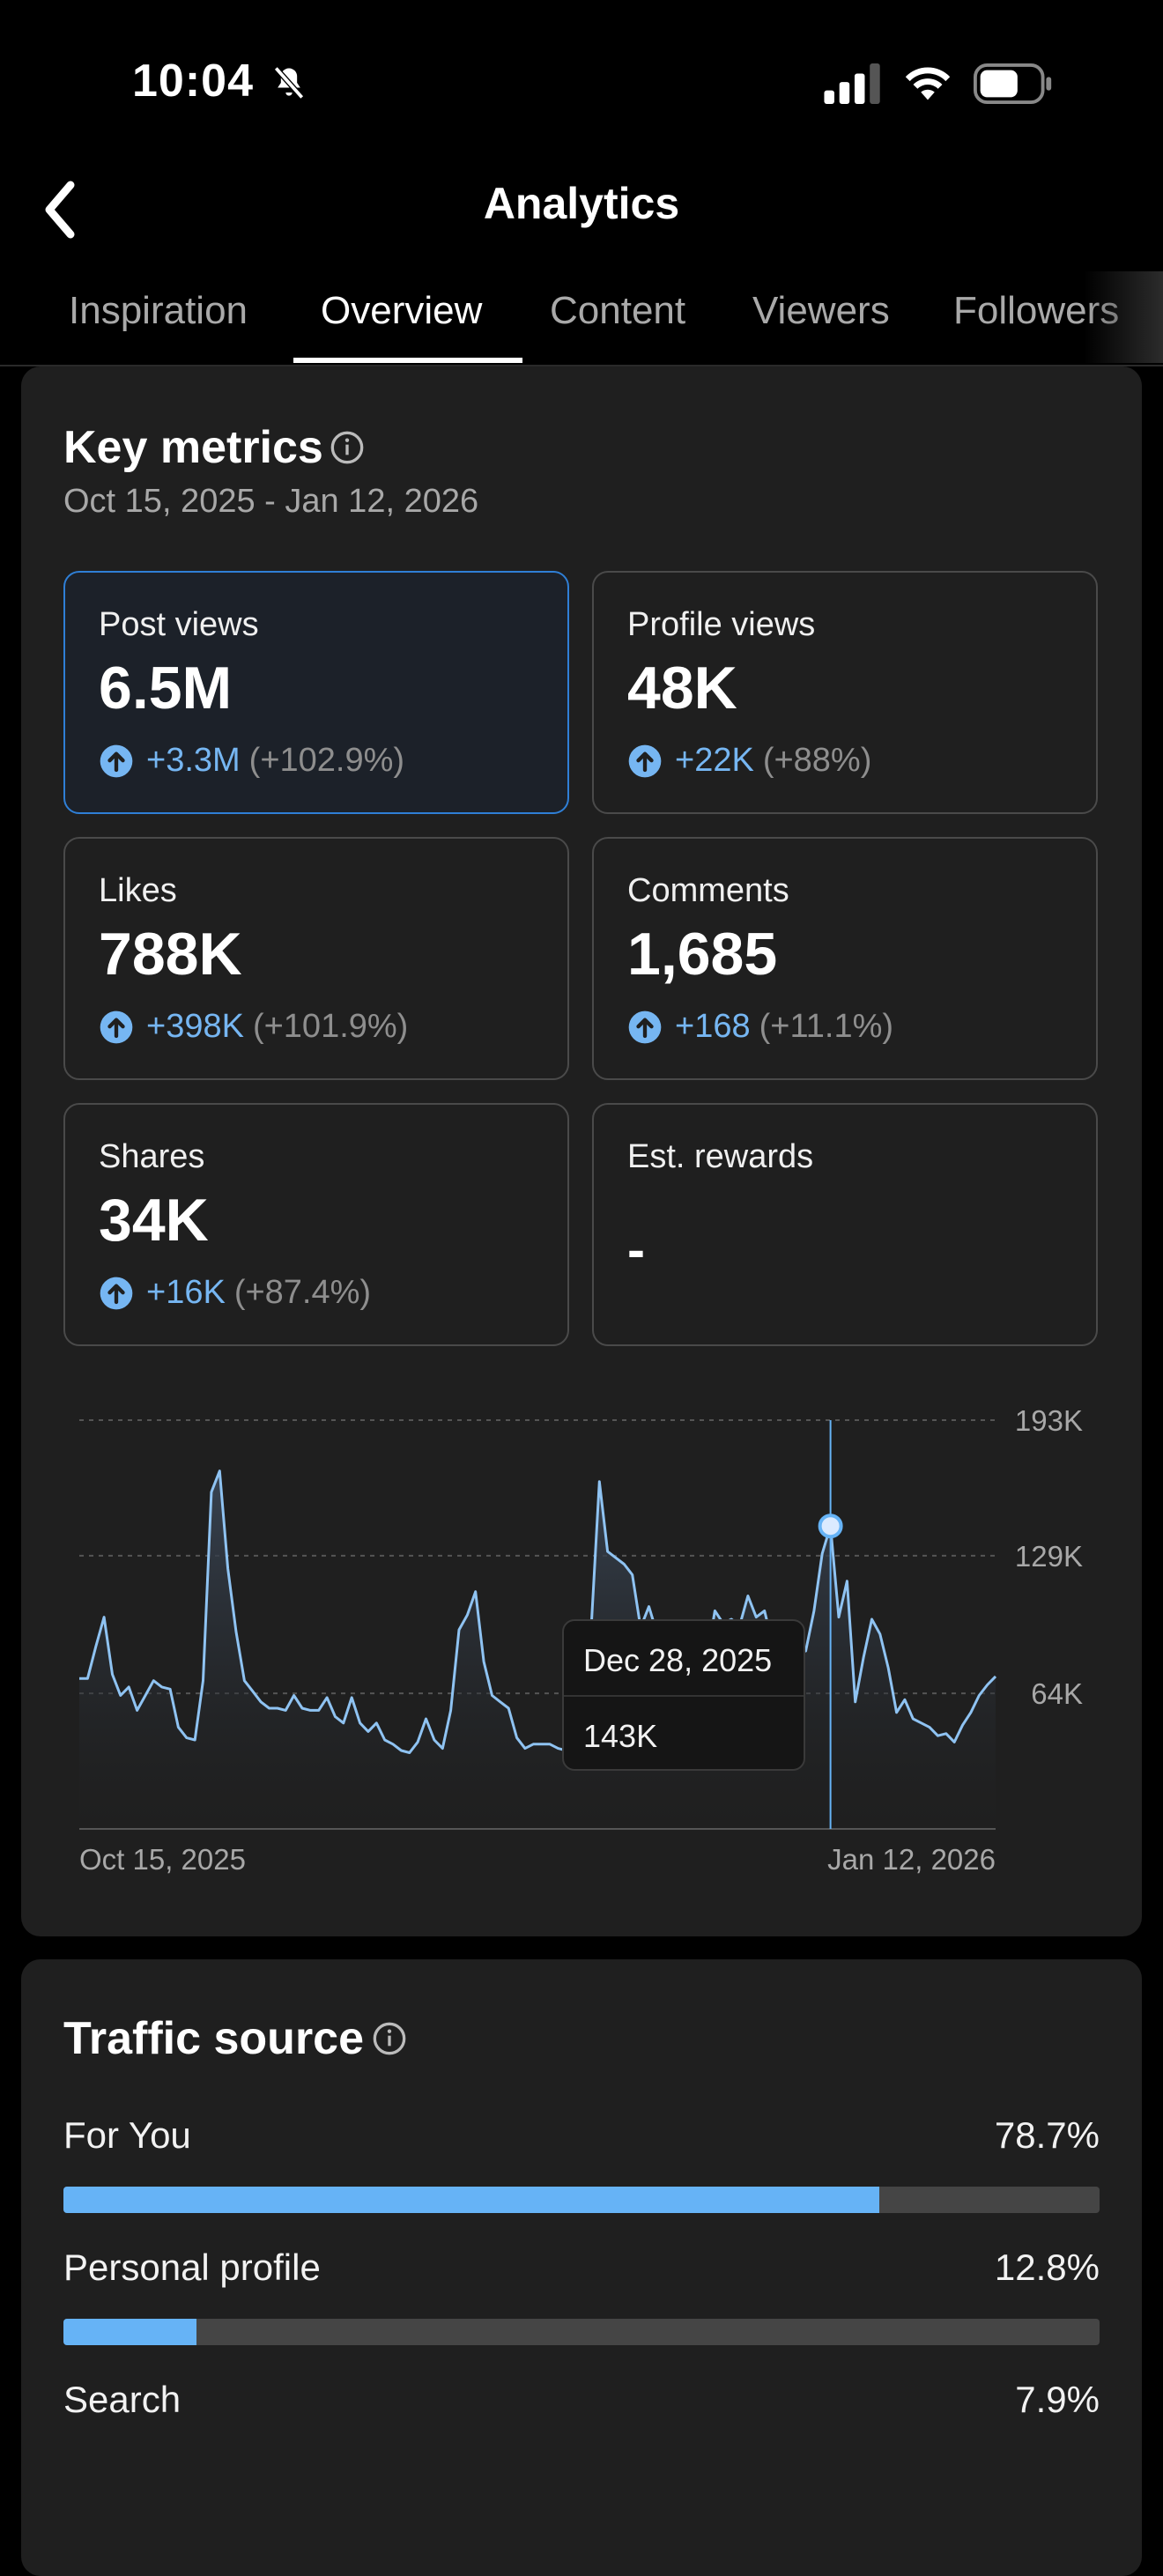 This screenshot has width=1163, height=2576. I want to click on metric-delta: +22K, so click(715, 760).